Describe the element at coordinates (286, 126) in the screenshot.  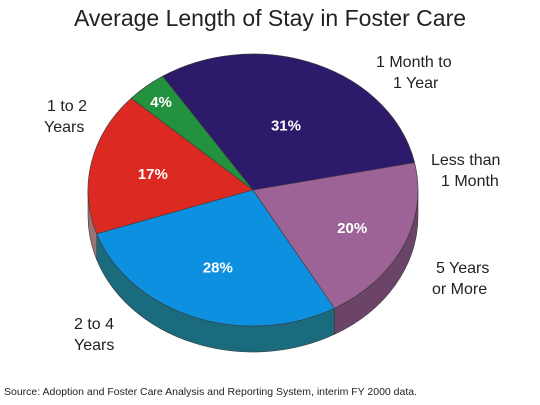
I see `value-label-31: 31%` at that location.